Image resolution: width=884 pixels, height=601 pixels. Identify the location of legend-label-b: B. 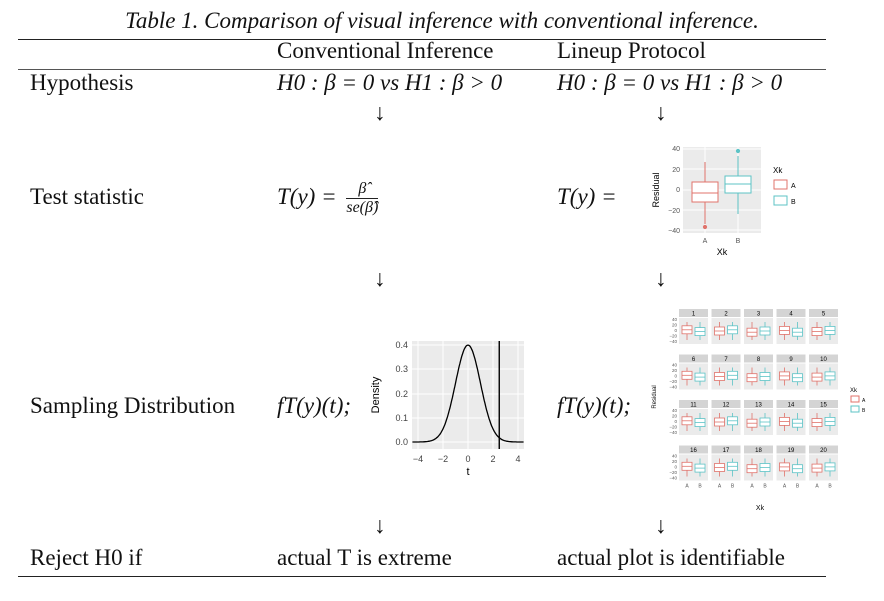
(793, 202).